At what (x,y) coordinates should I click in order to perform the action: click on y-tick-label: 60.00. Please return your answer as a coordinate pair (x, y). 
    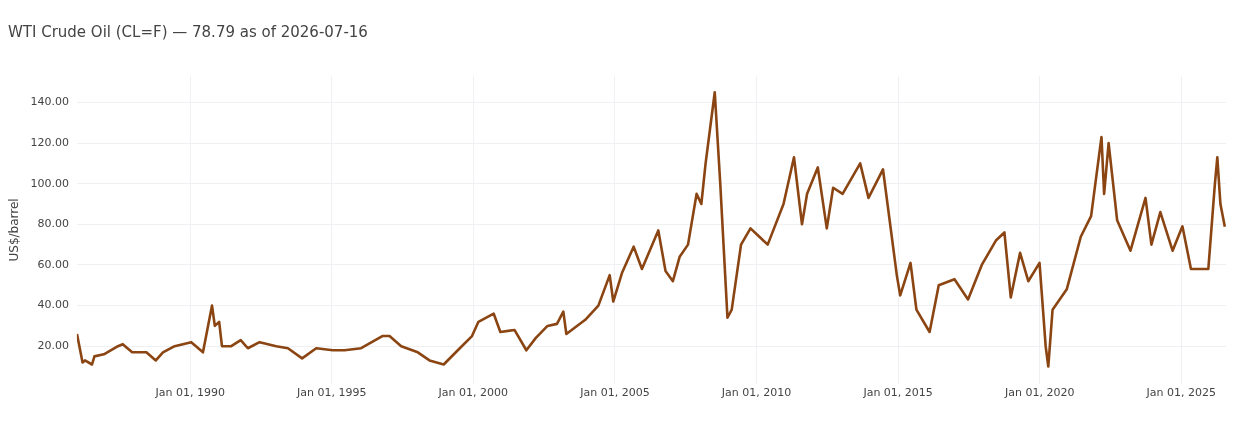
    Looking at the image, I should click on (53, 264).